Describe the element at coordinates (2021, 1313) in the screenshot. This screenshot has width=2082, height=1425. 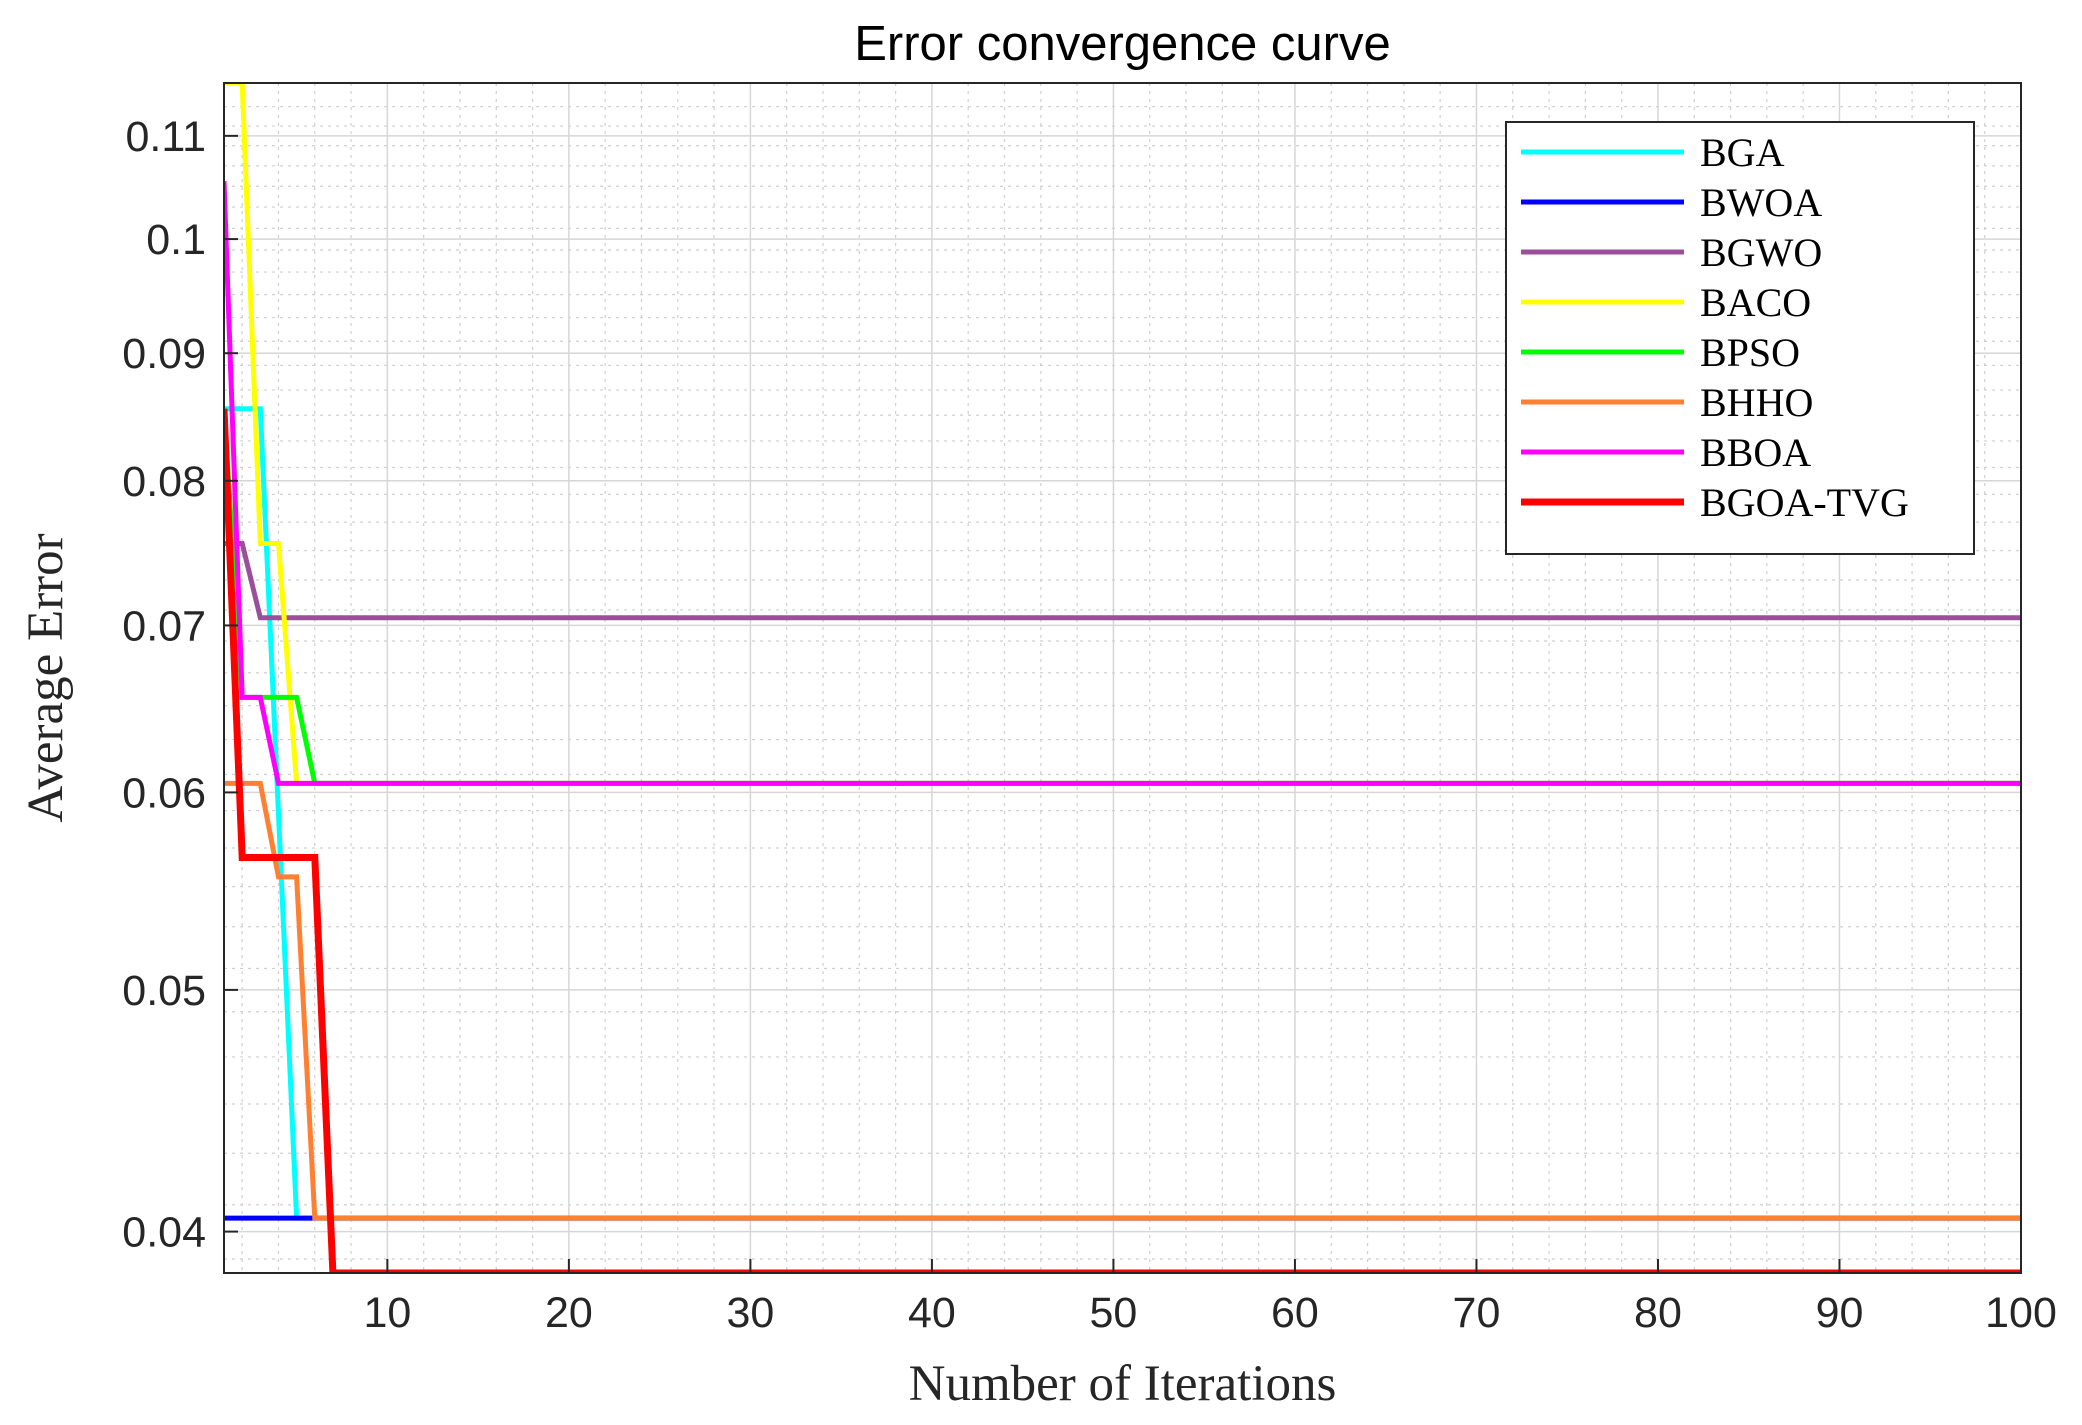
I see `x-tick-label: 100` at that location.